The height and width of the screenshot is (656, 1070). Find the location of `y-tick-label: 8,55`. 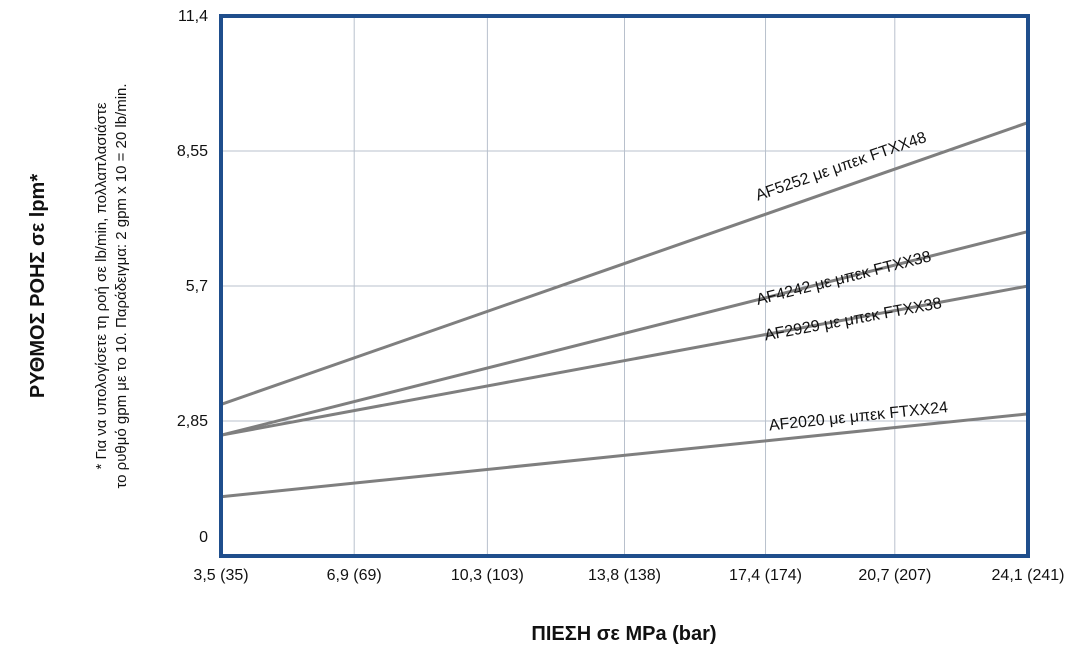

y-tick-label: 8,55 is located at coordinates (192, 151).